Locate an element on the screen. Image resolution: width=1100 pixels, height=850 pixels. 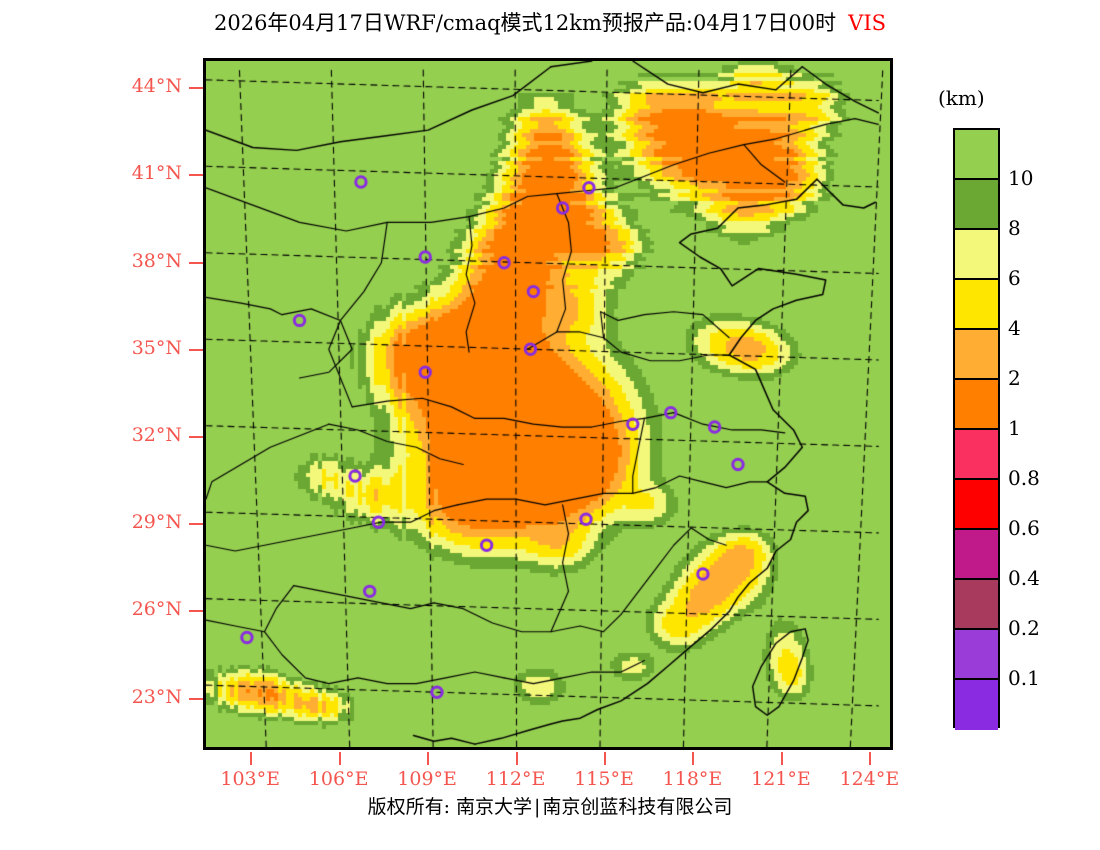
colorbar-unit-label: (km) is located at coordinates (961, 98).